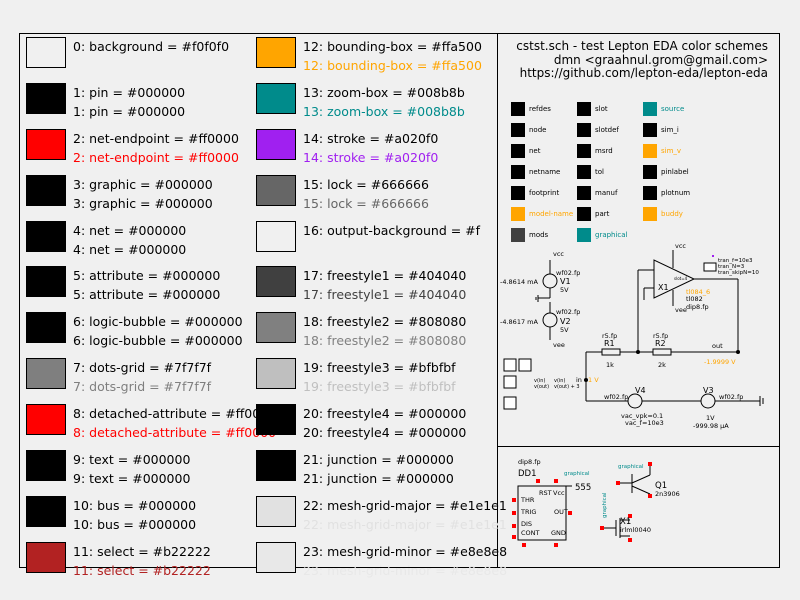 The image size is (800, 600). I want to click on pin-rst: RST, so click(545, 493).